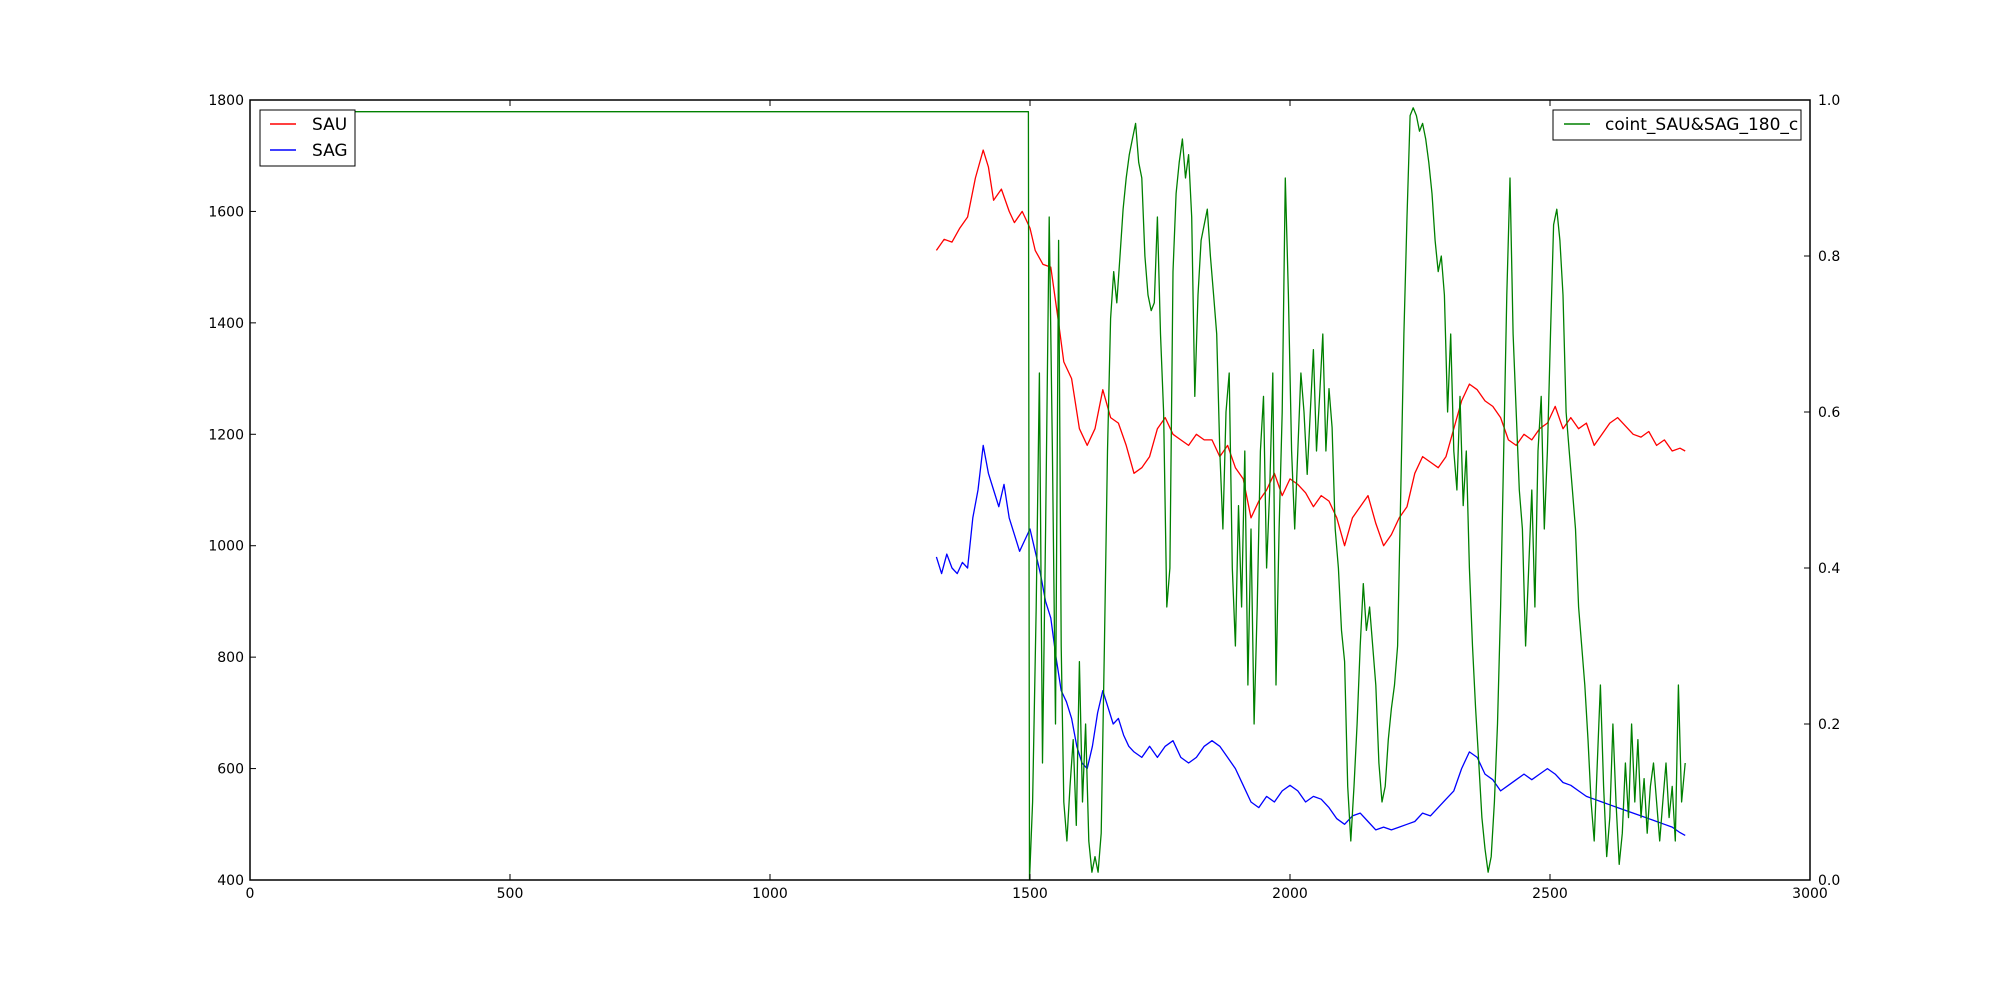 The height and width of the screenshot is (1004, 2000). Describe the element at coordinates (1701, 125) in the screenshot. I see `legend-label-coint: coint_SAU&SAG_180_c` at that location.